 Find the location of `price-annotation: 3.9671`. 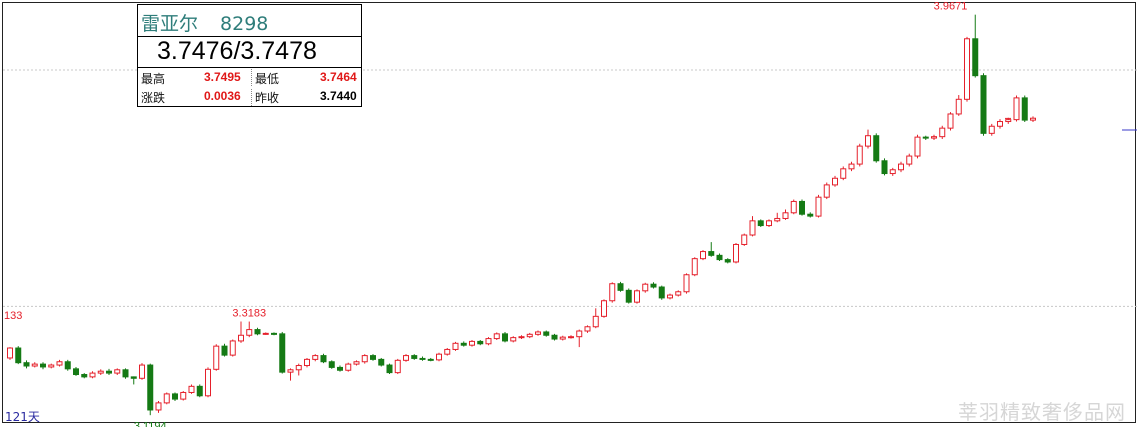

price-annotation: 3.9671 is located at coordinates (951, 7).